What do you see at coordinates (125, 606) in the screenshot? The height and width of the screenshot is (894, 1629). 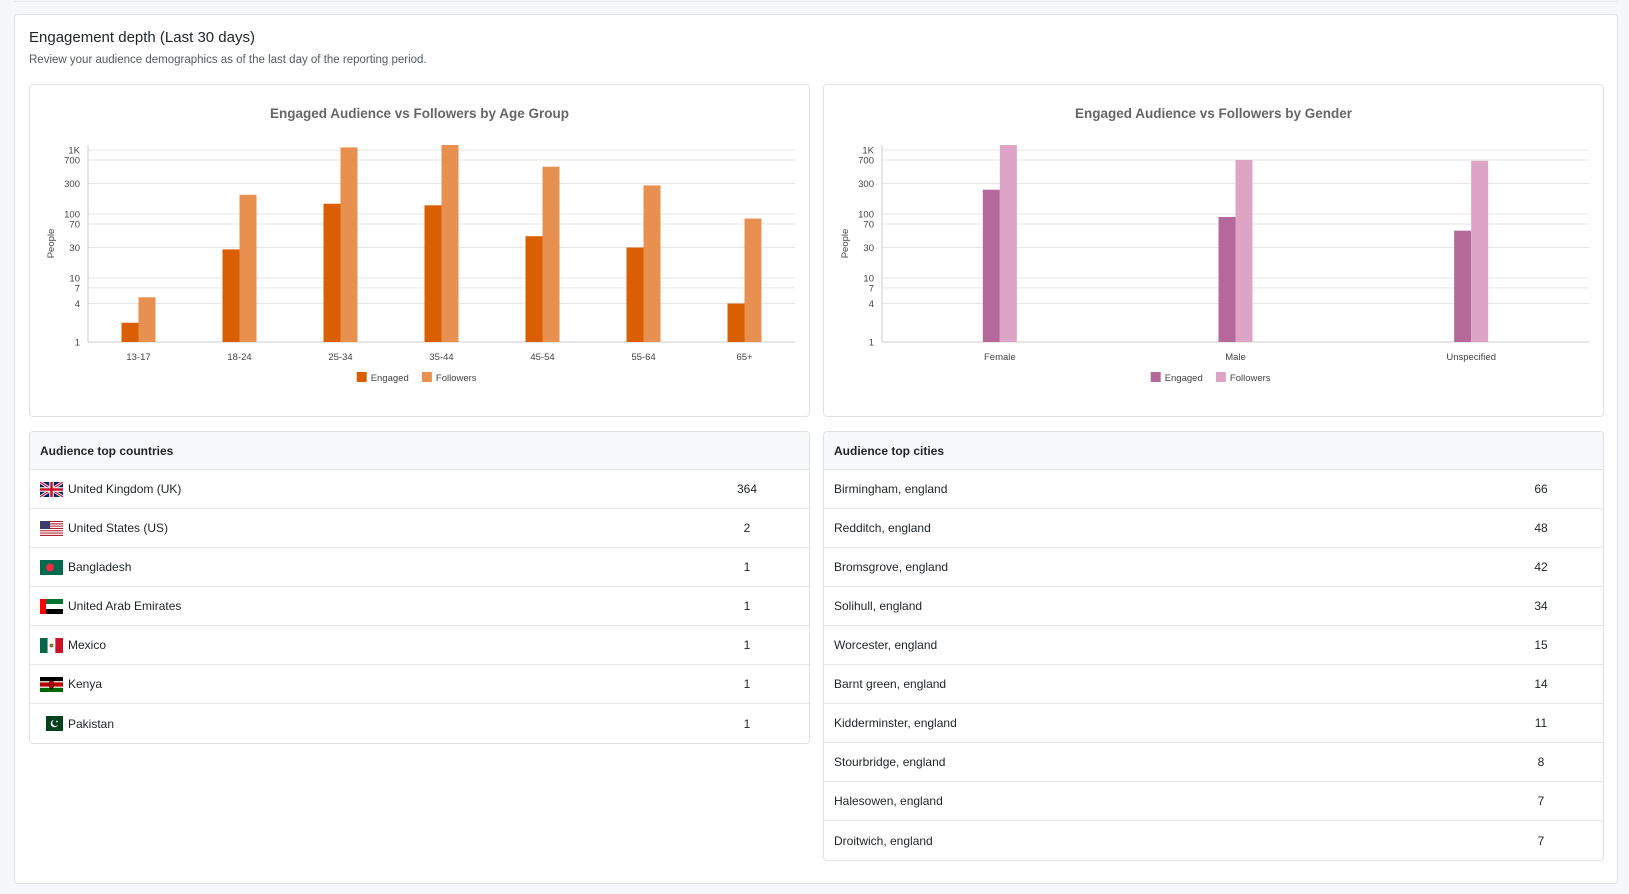 I see `country-name: United Arab Emirates` at bounding box center [125, 606].